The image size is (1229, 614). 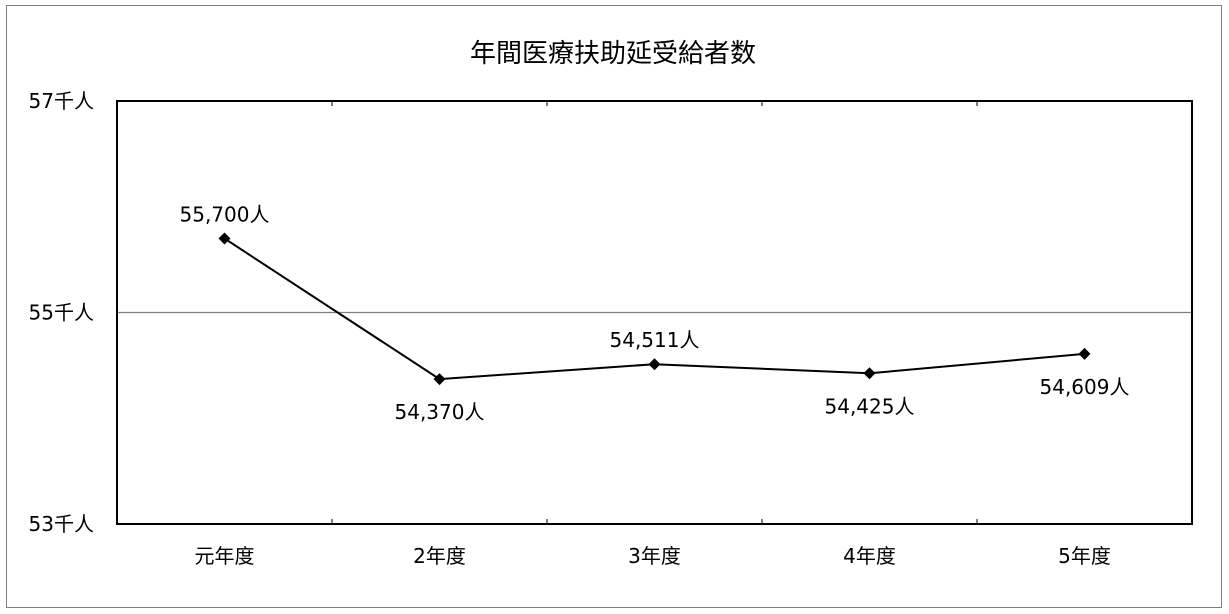 What do you see at coordinates (655, 340) in the screenshot?
I see `data-label: 54,511人` at bounding box center [655, 340].